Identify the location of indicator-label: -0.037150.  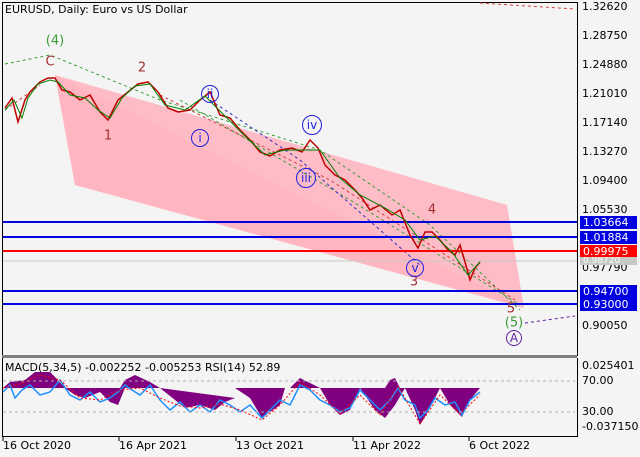
(610, 426).